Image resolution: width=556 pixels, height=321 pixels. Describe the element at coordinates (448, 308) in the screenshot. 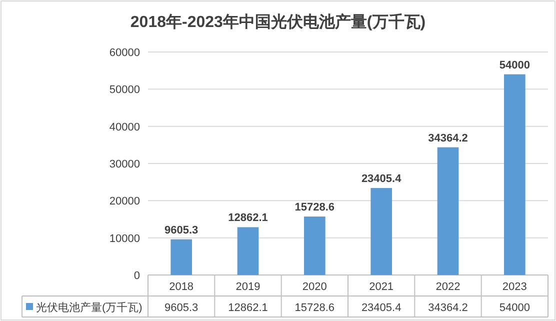

I see `text: 34364.2` at that location.